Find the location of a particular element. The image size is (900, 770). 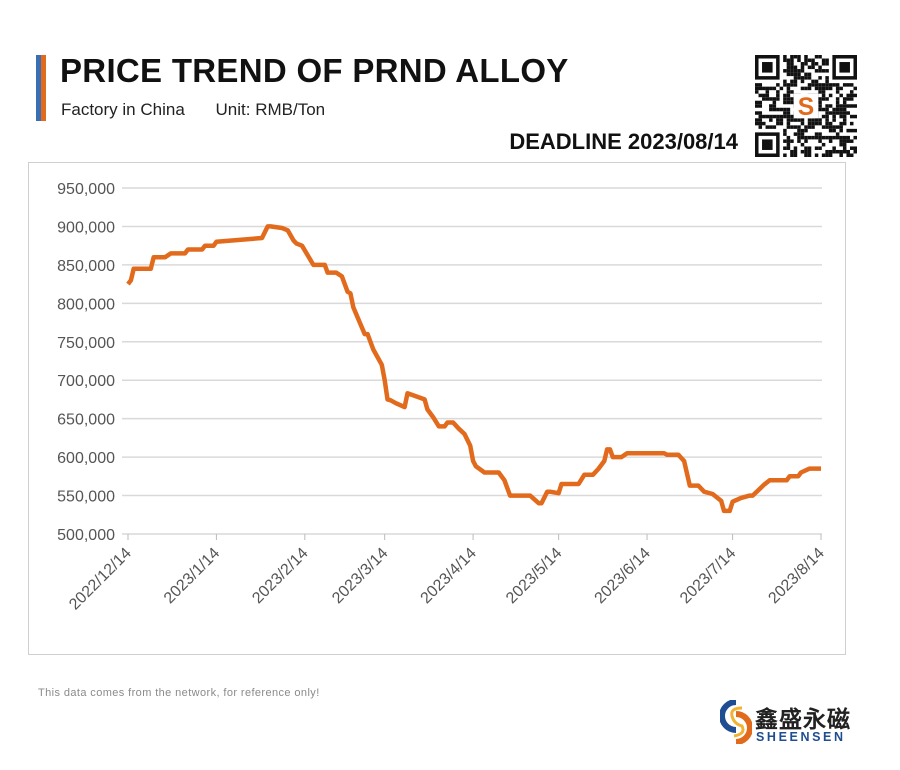

y-tick-label: 550,000 is located at coordinates (86, 497).